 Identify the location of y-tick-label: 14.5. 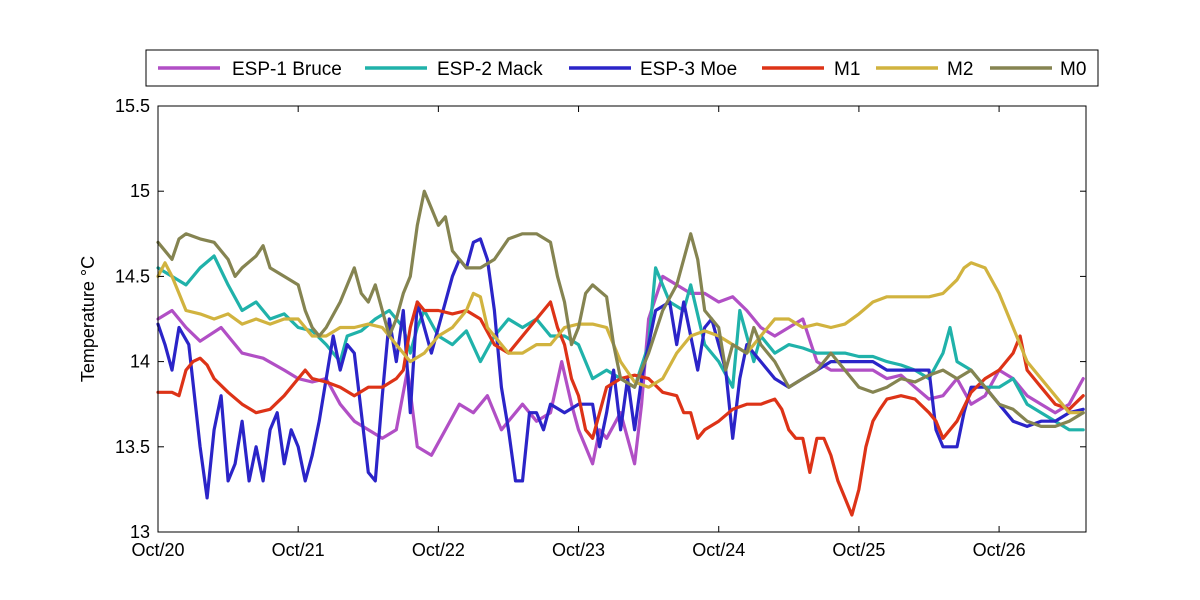
(132, 276).